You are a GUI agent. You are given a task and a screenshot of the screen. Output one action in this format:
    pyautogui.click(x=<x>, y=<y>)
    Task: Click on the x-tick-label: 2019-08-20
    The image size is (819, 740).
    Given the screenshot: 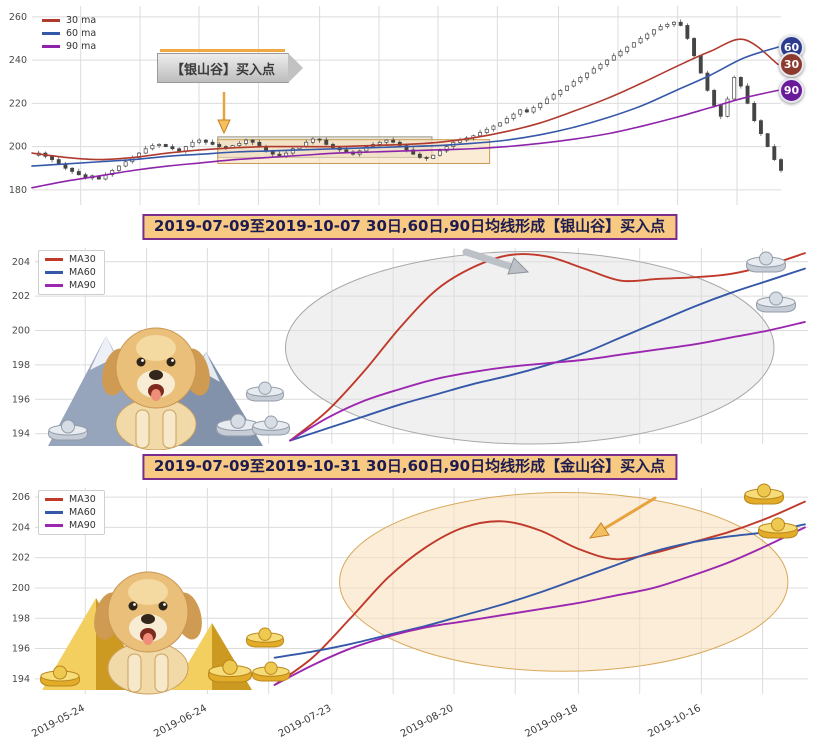 What is the action you would take?
    pyautogui.click(x=427, y=721)
    